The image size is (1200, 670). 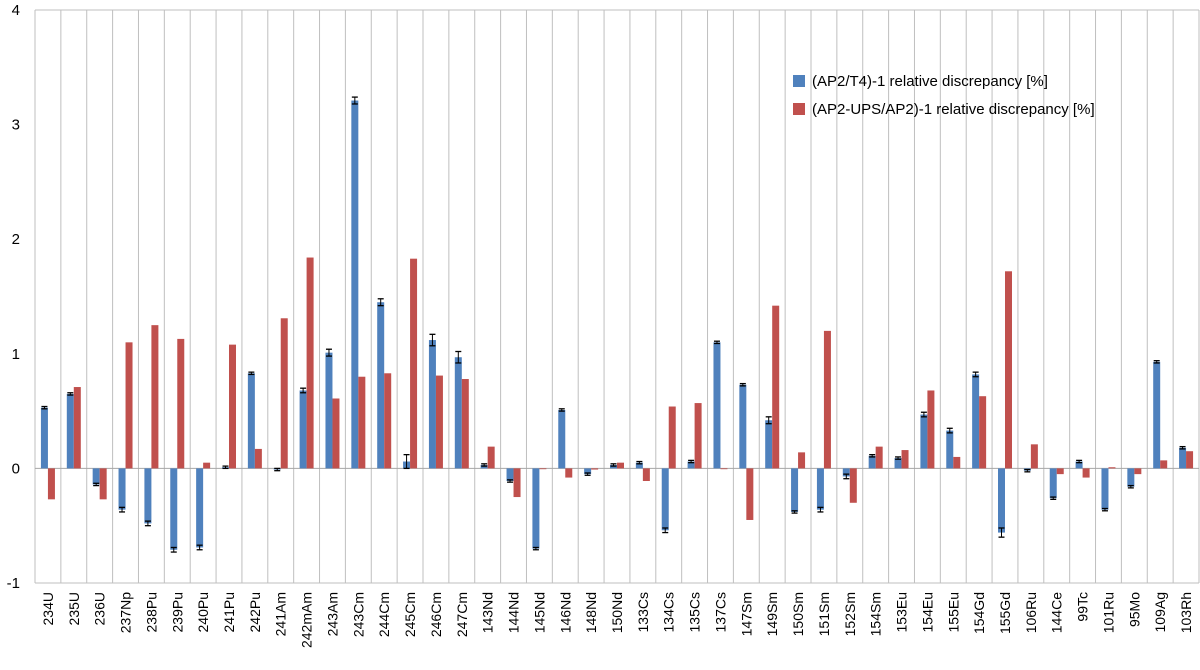 What do you see at coordinates (802, 460) in the screenshot?
I see `bar-series-2-150Sm` at bounding box center [802, 460].